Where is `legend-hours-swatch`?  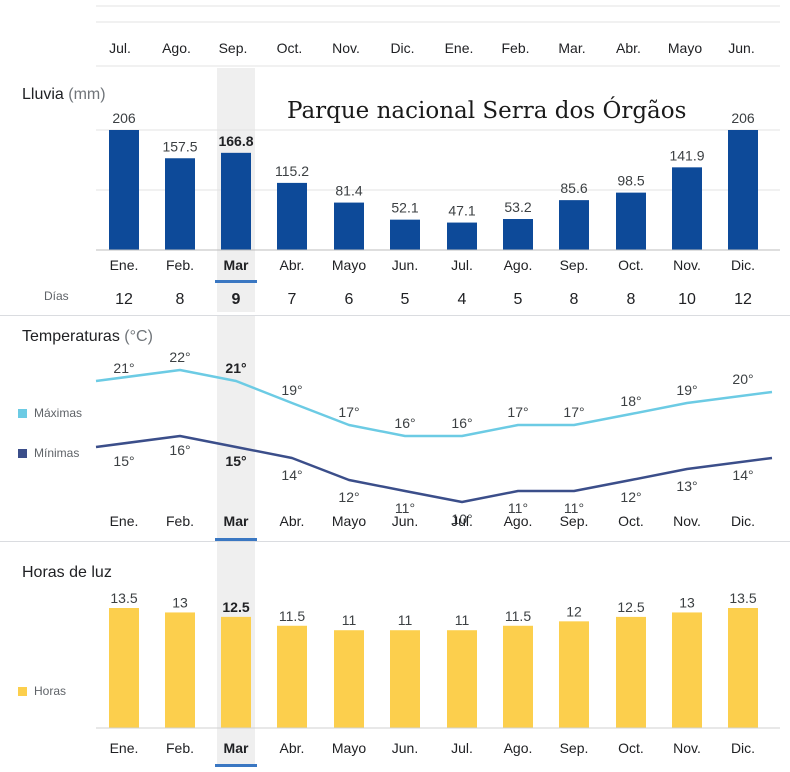
legend-hours-swatch is located at coordinates (22, 691).